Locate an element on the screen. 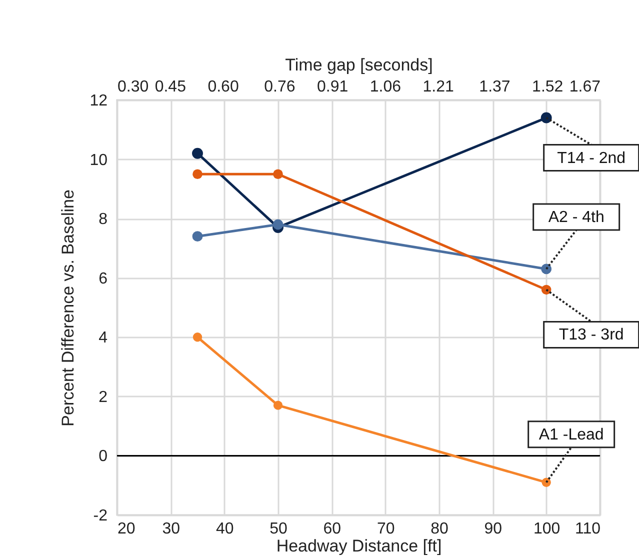 This screenshot has height=559, width=639. y-tick-label: 8 is located at coordinates (103, 219).